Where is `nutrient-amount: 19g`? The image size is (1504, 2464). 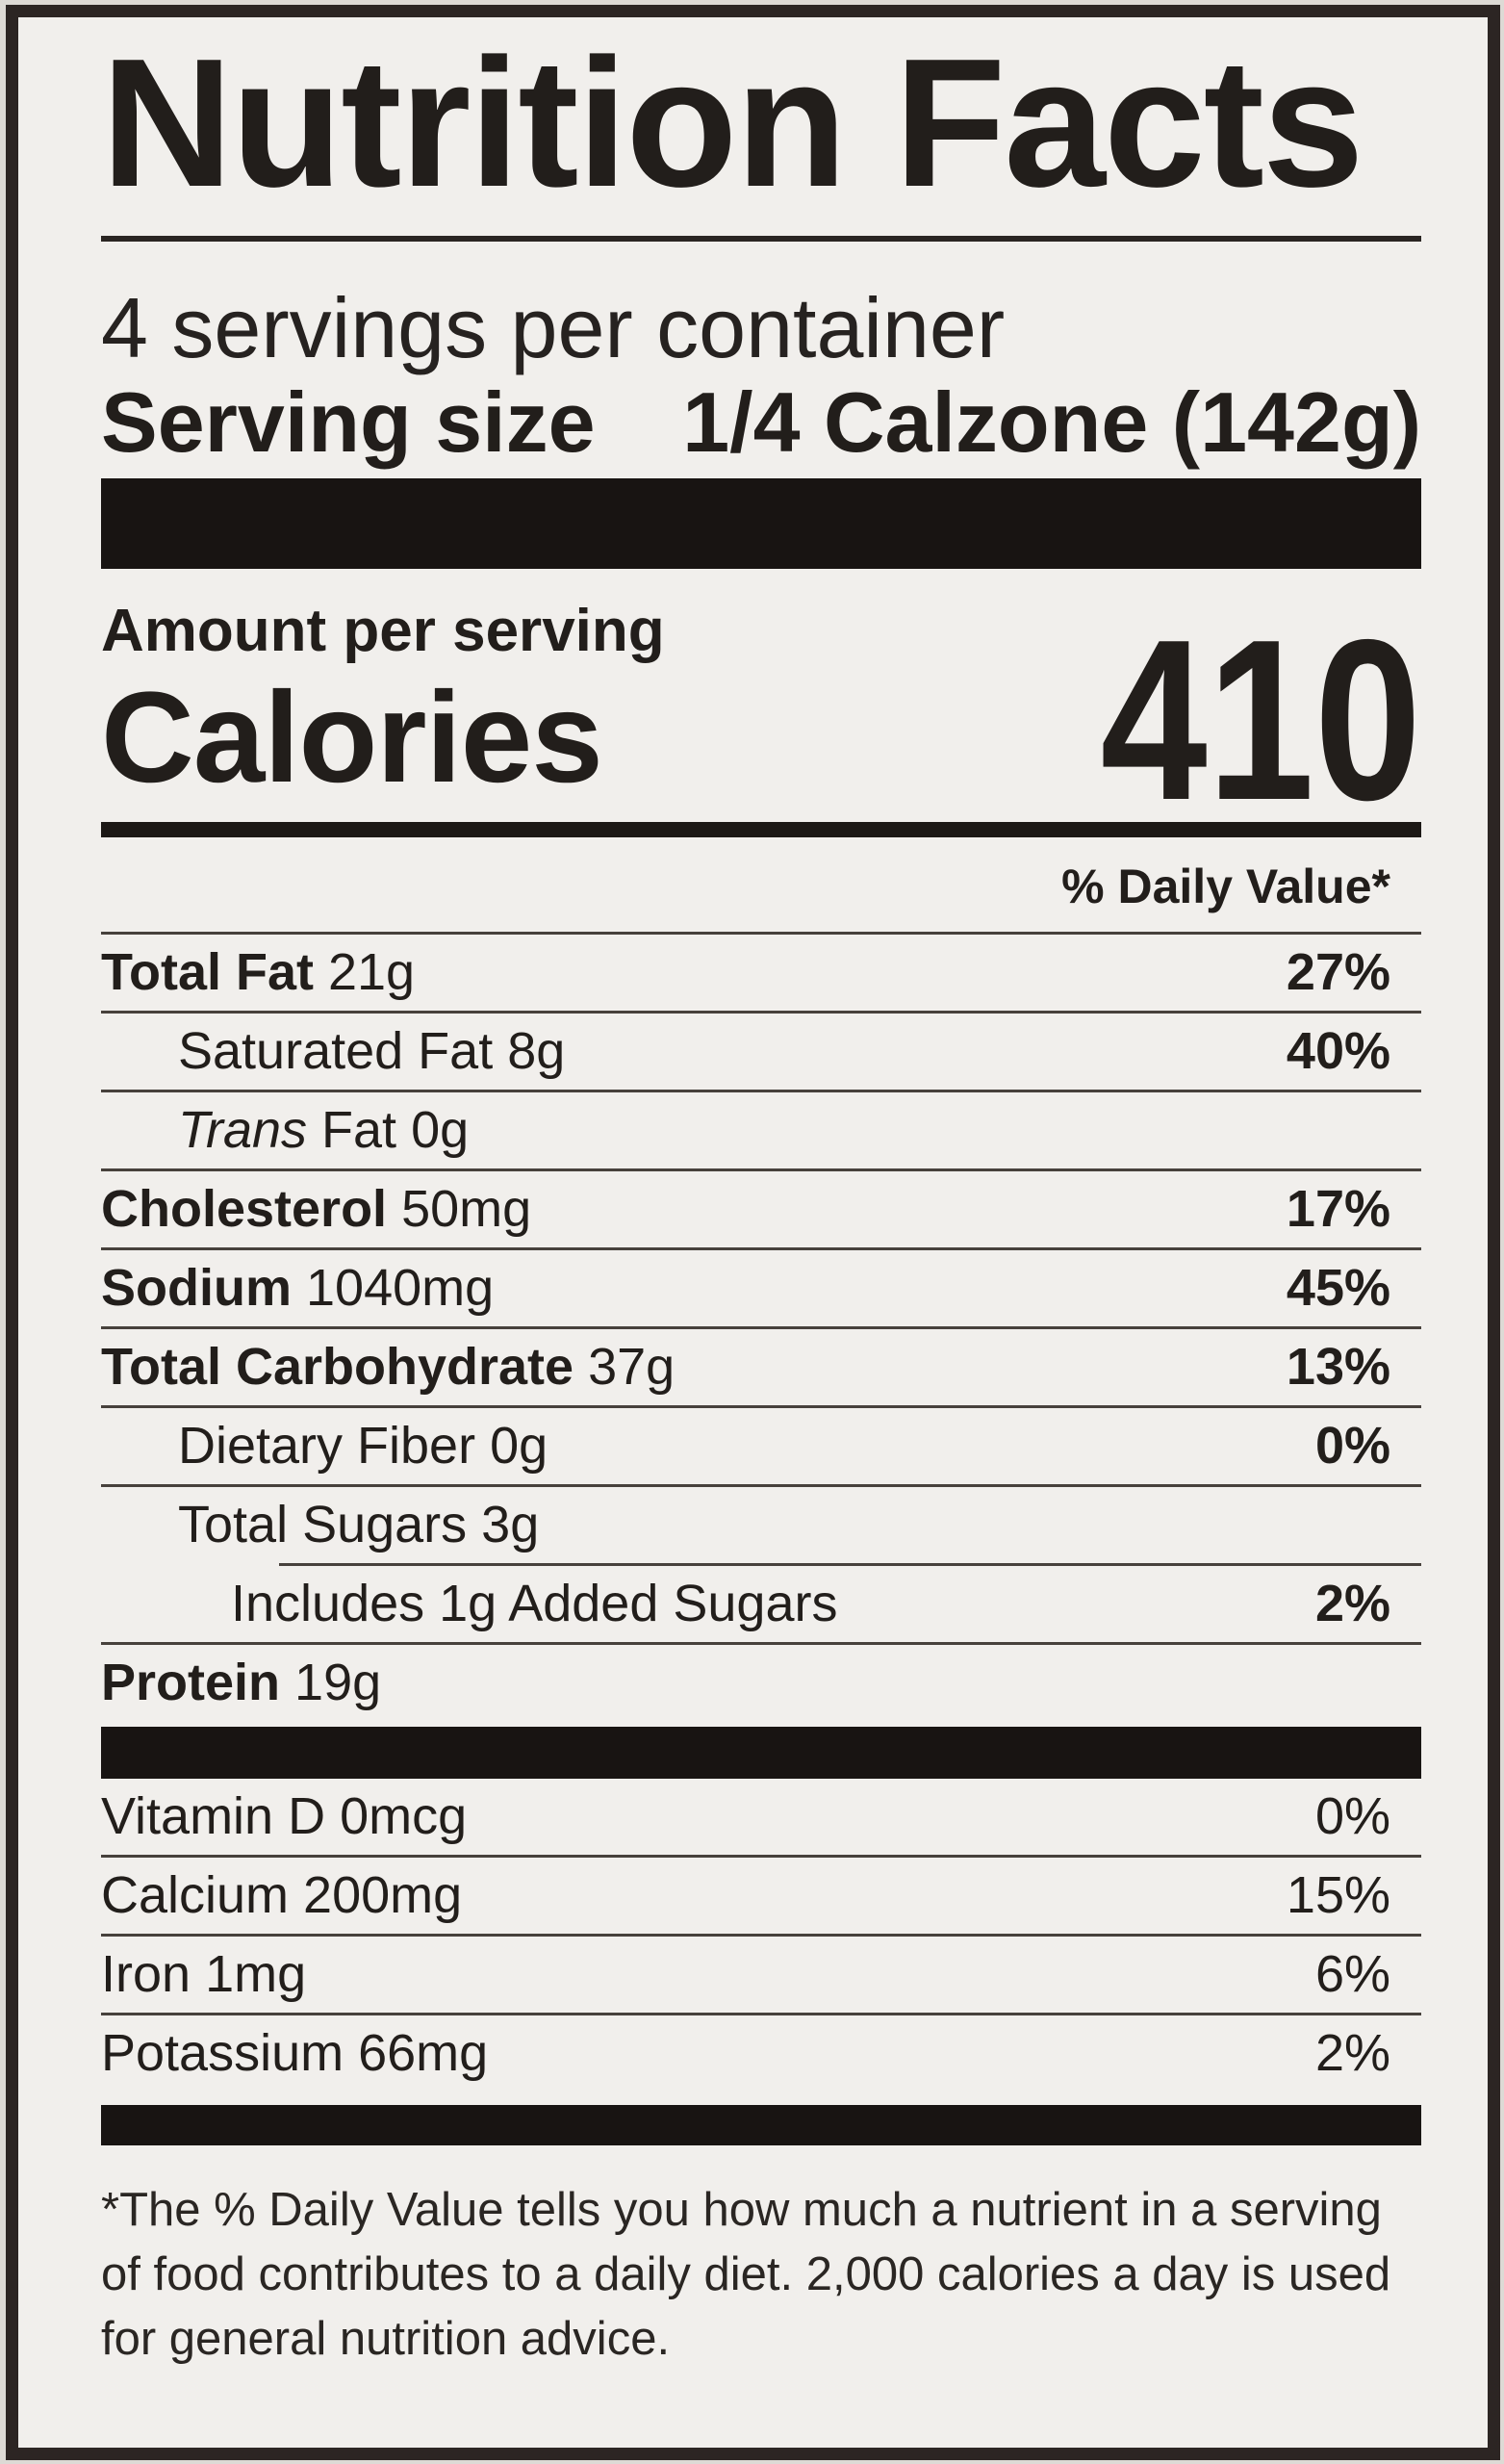
nutrient-amount: 19g is located at coordinates (338, 1683).